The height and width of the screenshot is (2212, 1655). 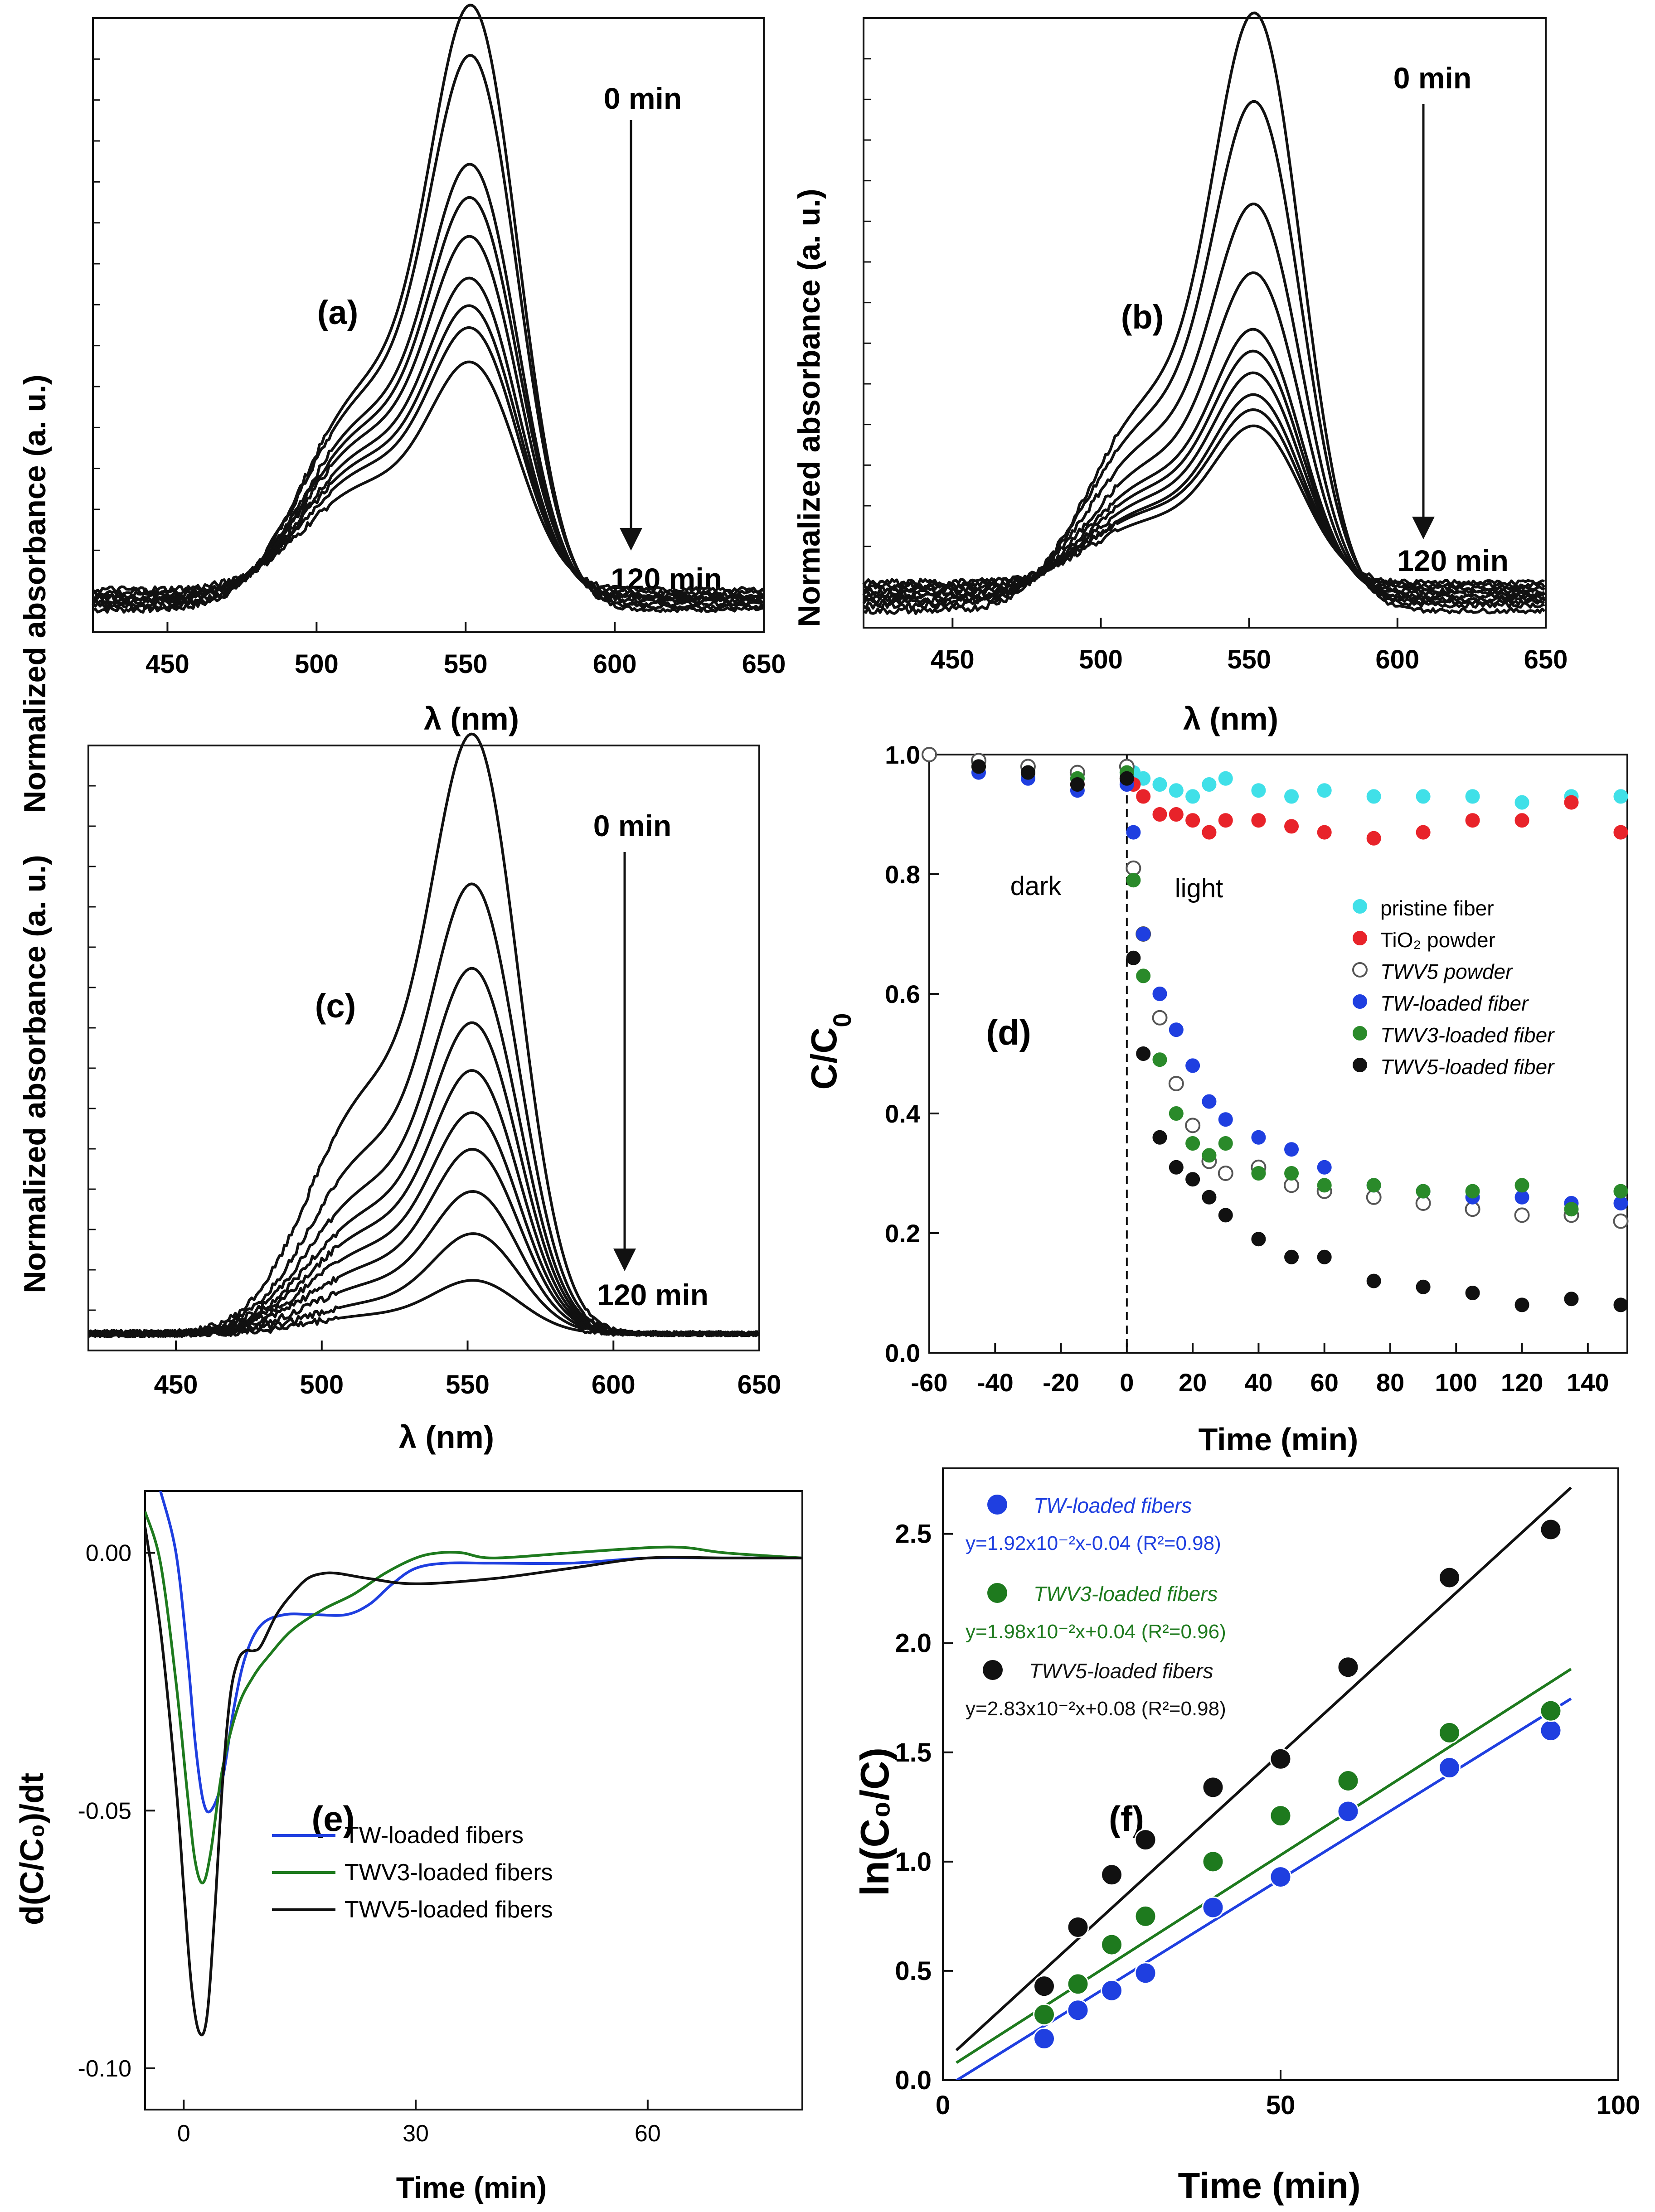 I want to click on panel-f-xlabel: Time (min), so click(x=1269, y=2185).